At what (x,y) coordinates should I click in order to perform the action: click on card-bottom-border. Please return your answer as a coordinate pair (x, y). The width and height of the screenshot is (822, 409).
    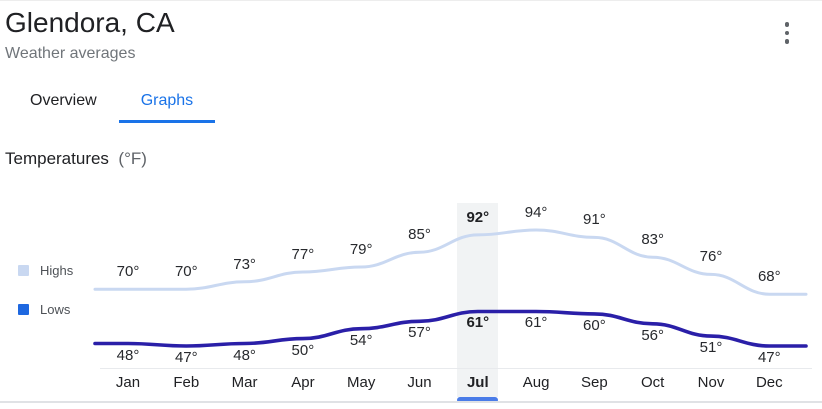
    Looking at the image, I should click on (411, 402).